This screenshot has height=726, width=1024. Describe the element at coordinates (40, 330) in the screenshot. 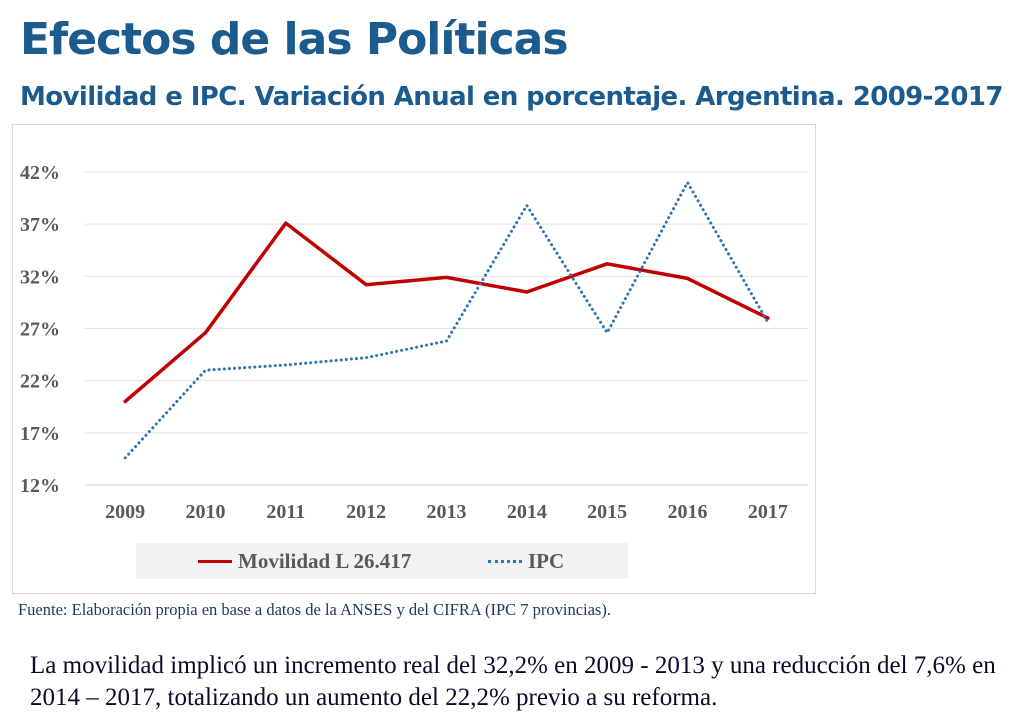

I see `y-tick-label: 27%` at that location.